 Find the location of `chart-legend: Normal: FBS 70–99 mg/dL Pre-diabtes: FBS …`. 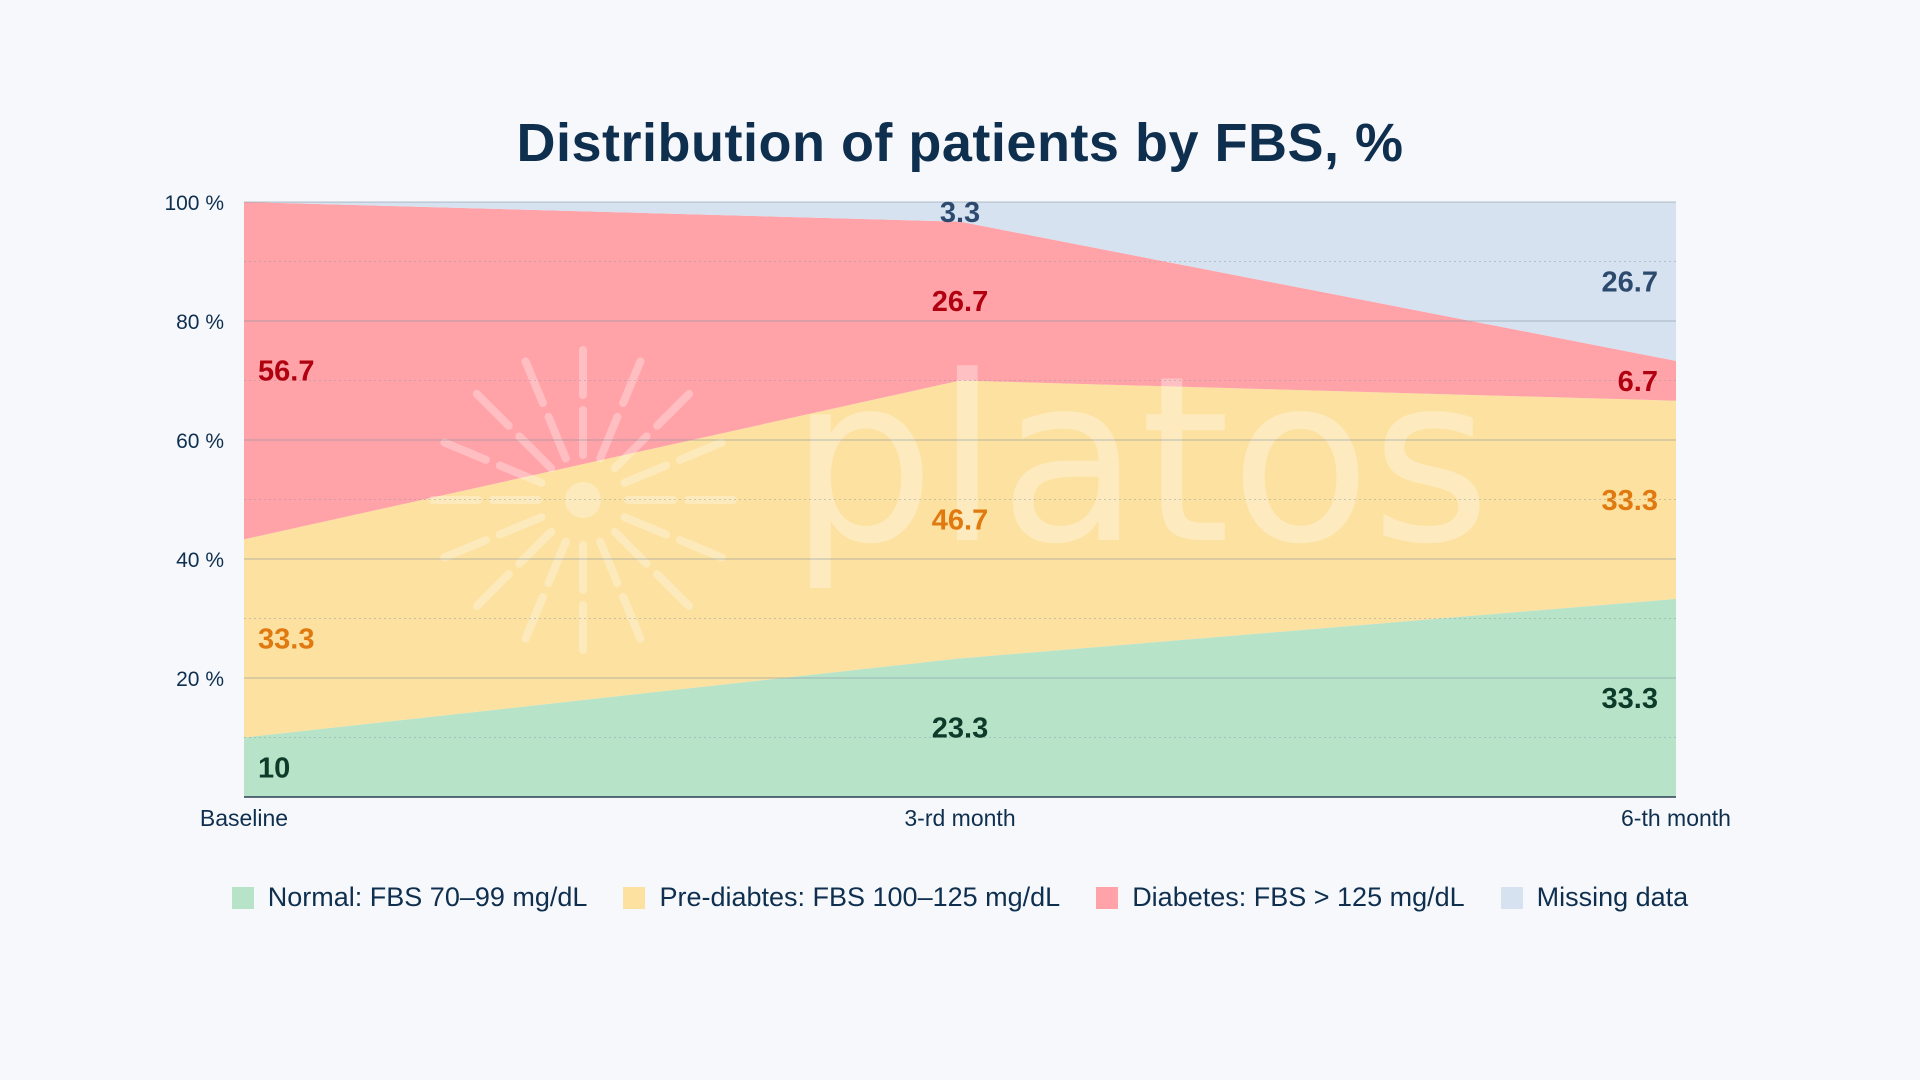

chart-legend: Normal: FBS 70–99 mg/dL Pre-diabtes: FBS … is located at coordinates (960, 897).